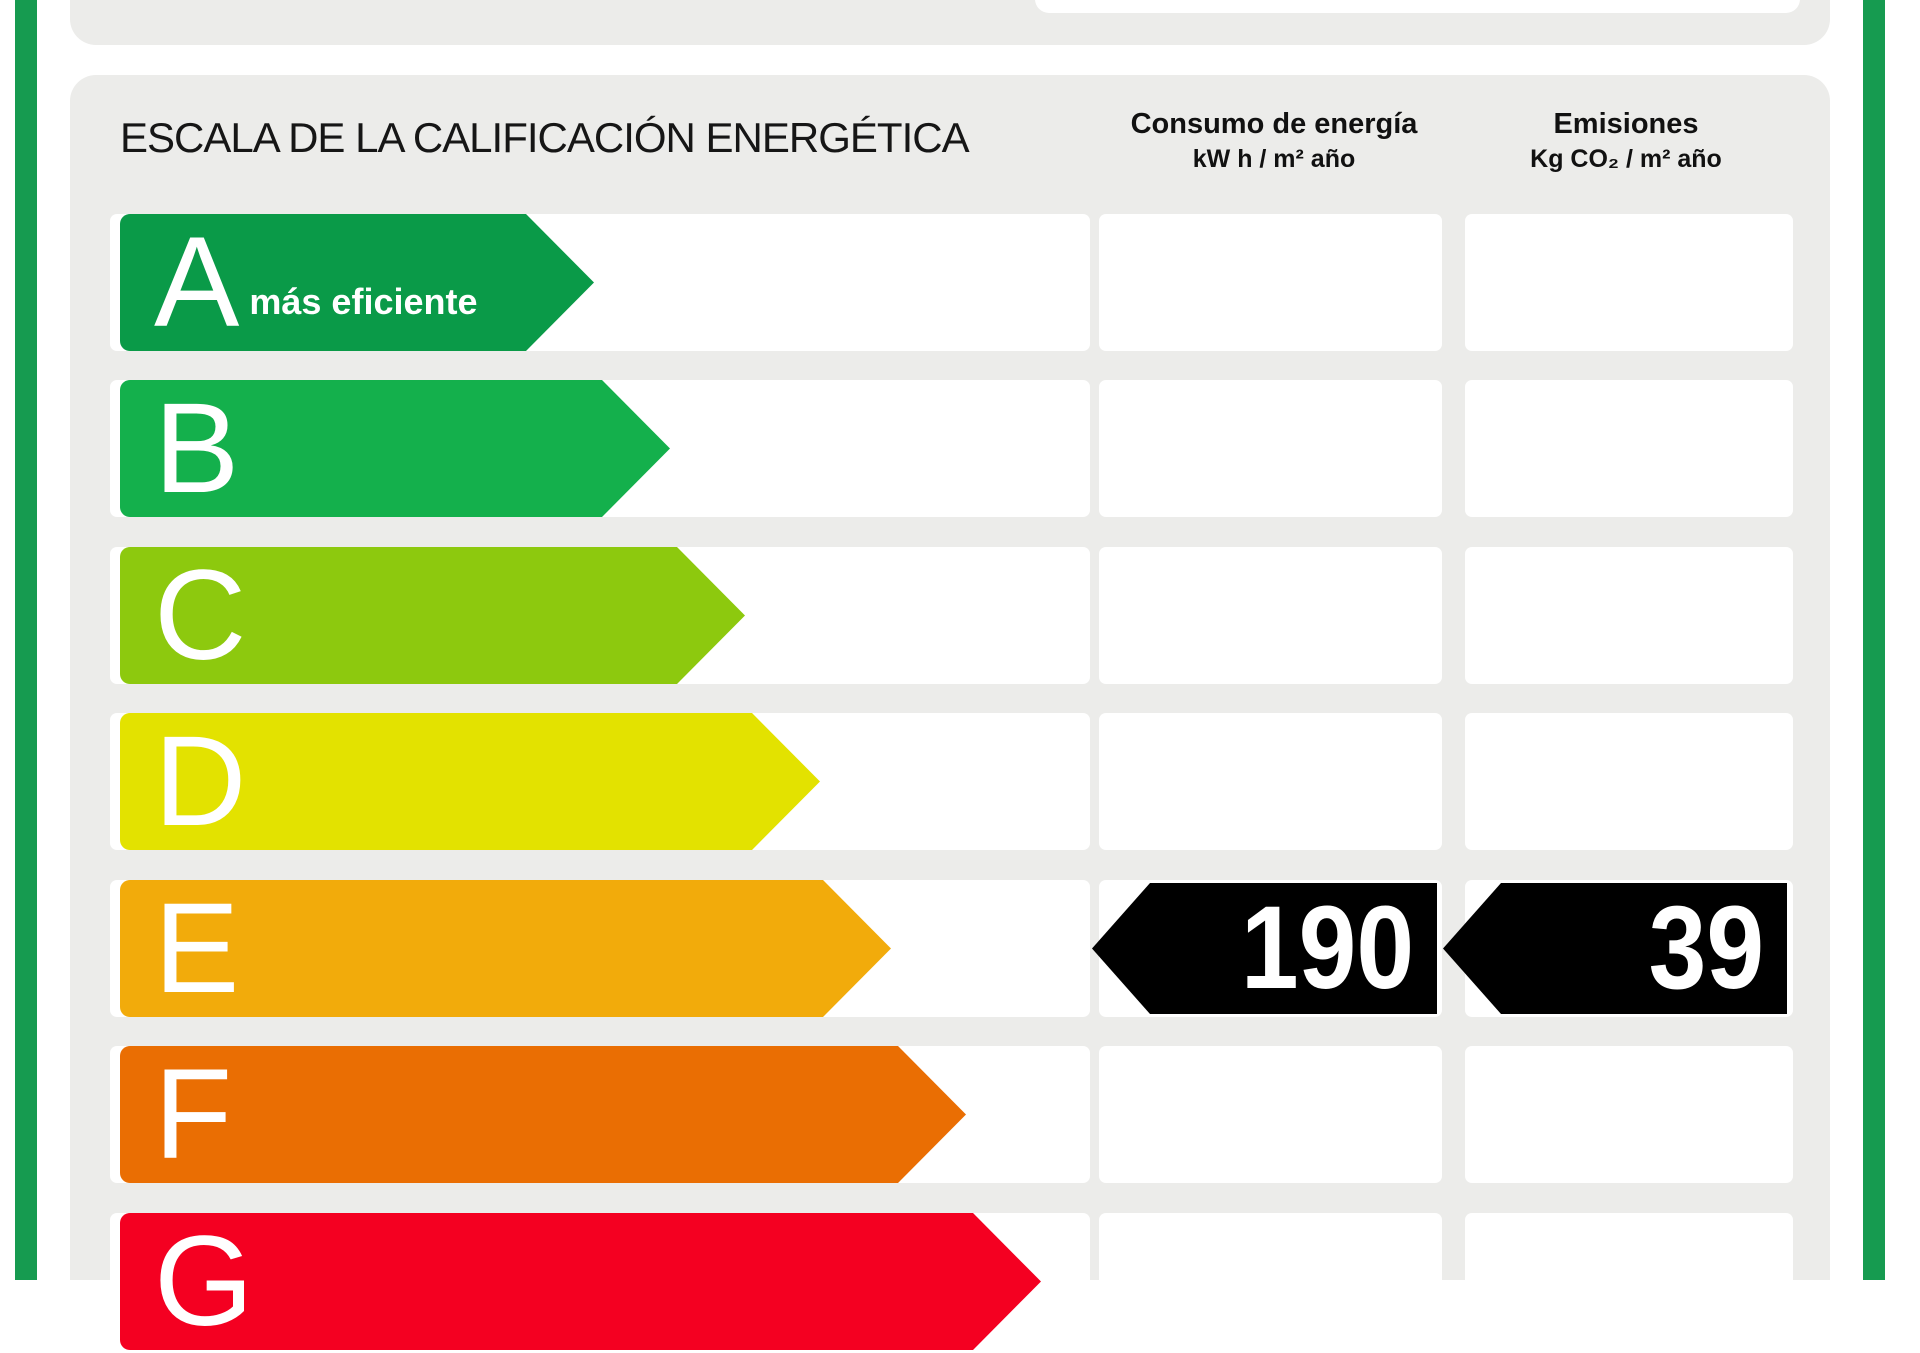 The image size is (1920, 1353). Describe the element at coordinates (950, 781) in the screenshot. I see `rating-row-d: D` at that location.